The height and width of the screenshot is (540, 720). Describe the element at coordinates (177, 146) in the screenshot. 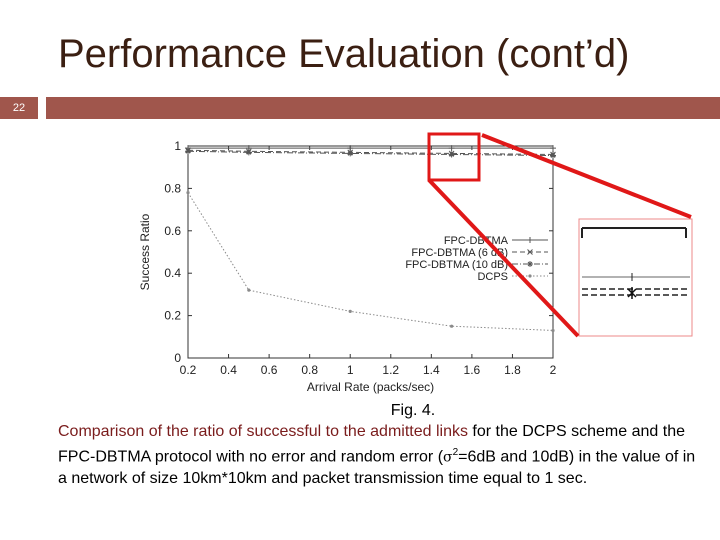

I see `y-tick-label: 1` at that location.